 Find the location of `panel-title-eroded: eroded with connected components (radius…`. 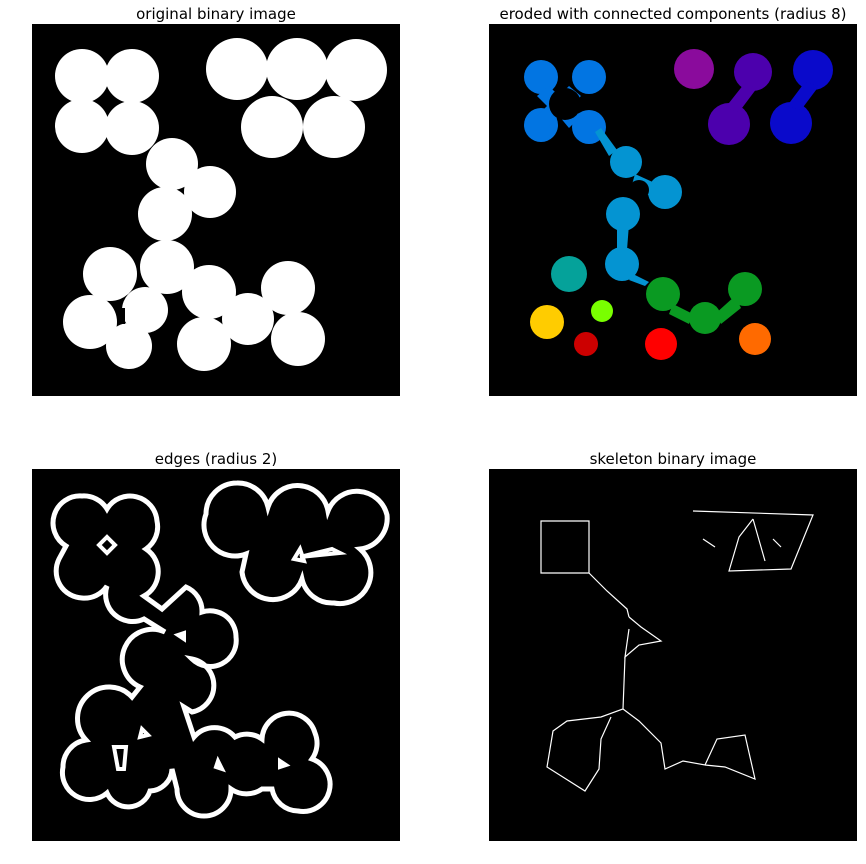

panel-title-eroded: eroded with connected components (radius… is located at coordinates (673, 14).